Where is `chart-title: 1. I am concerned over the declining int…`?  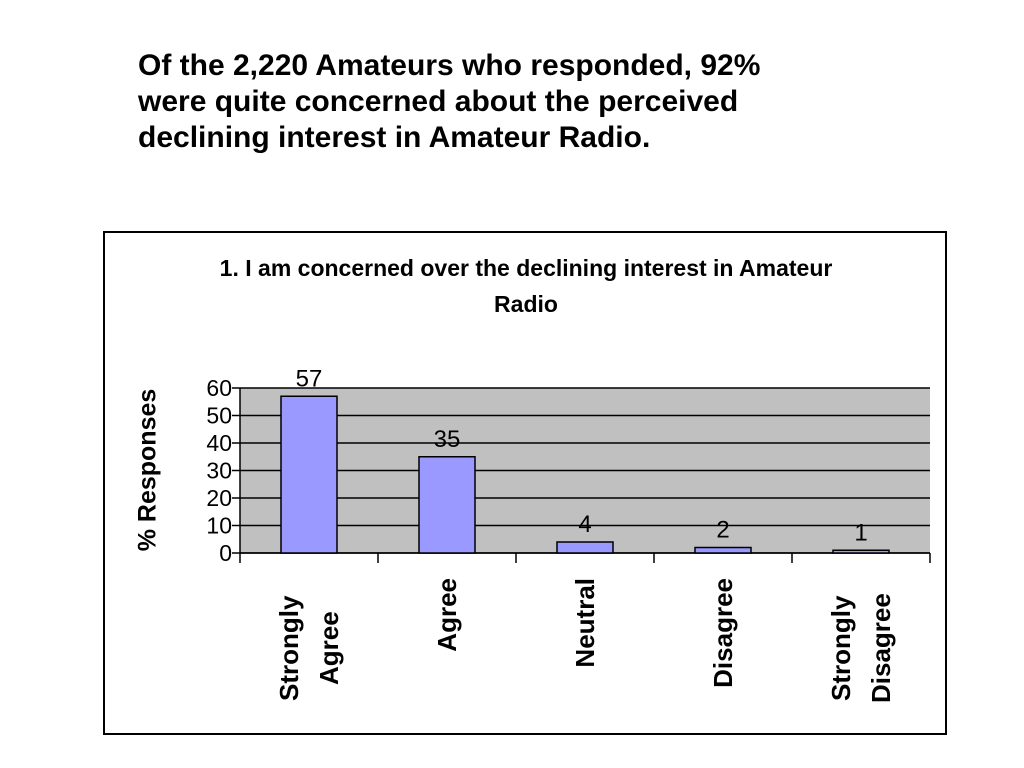 chart-title: 1. I am concerned over the declining int… is located at coordinates (526, 286).